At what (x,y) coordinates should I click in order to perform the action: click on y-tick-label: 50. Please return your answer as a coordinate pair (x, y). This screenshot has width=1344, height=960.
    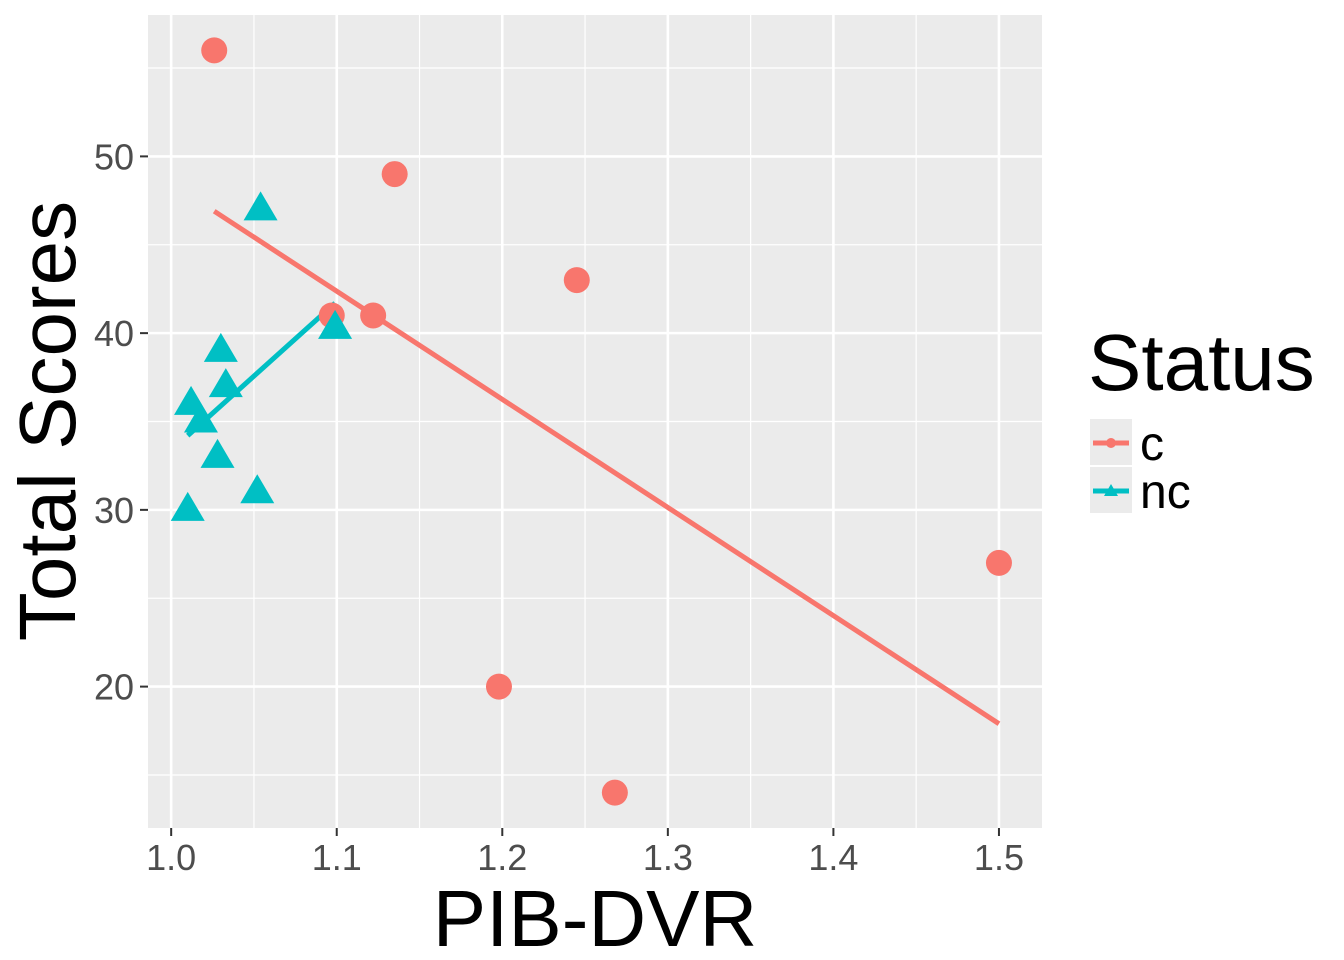
    Looking at the image, I should click on (114, 156).